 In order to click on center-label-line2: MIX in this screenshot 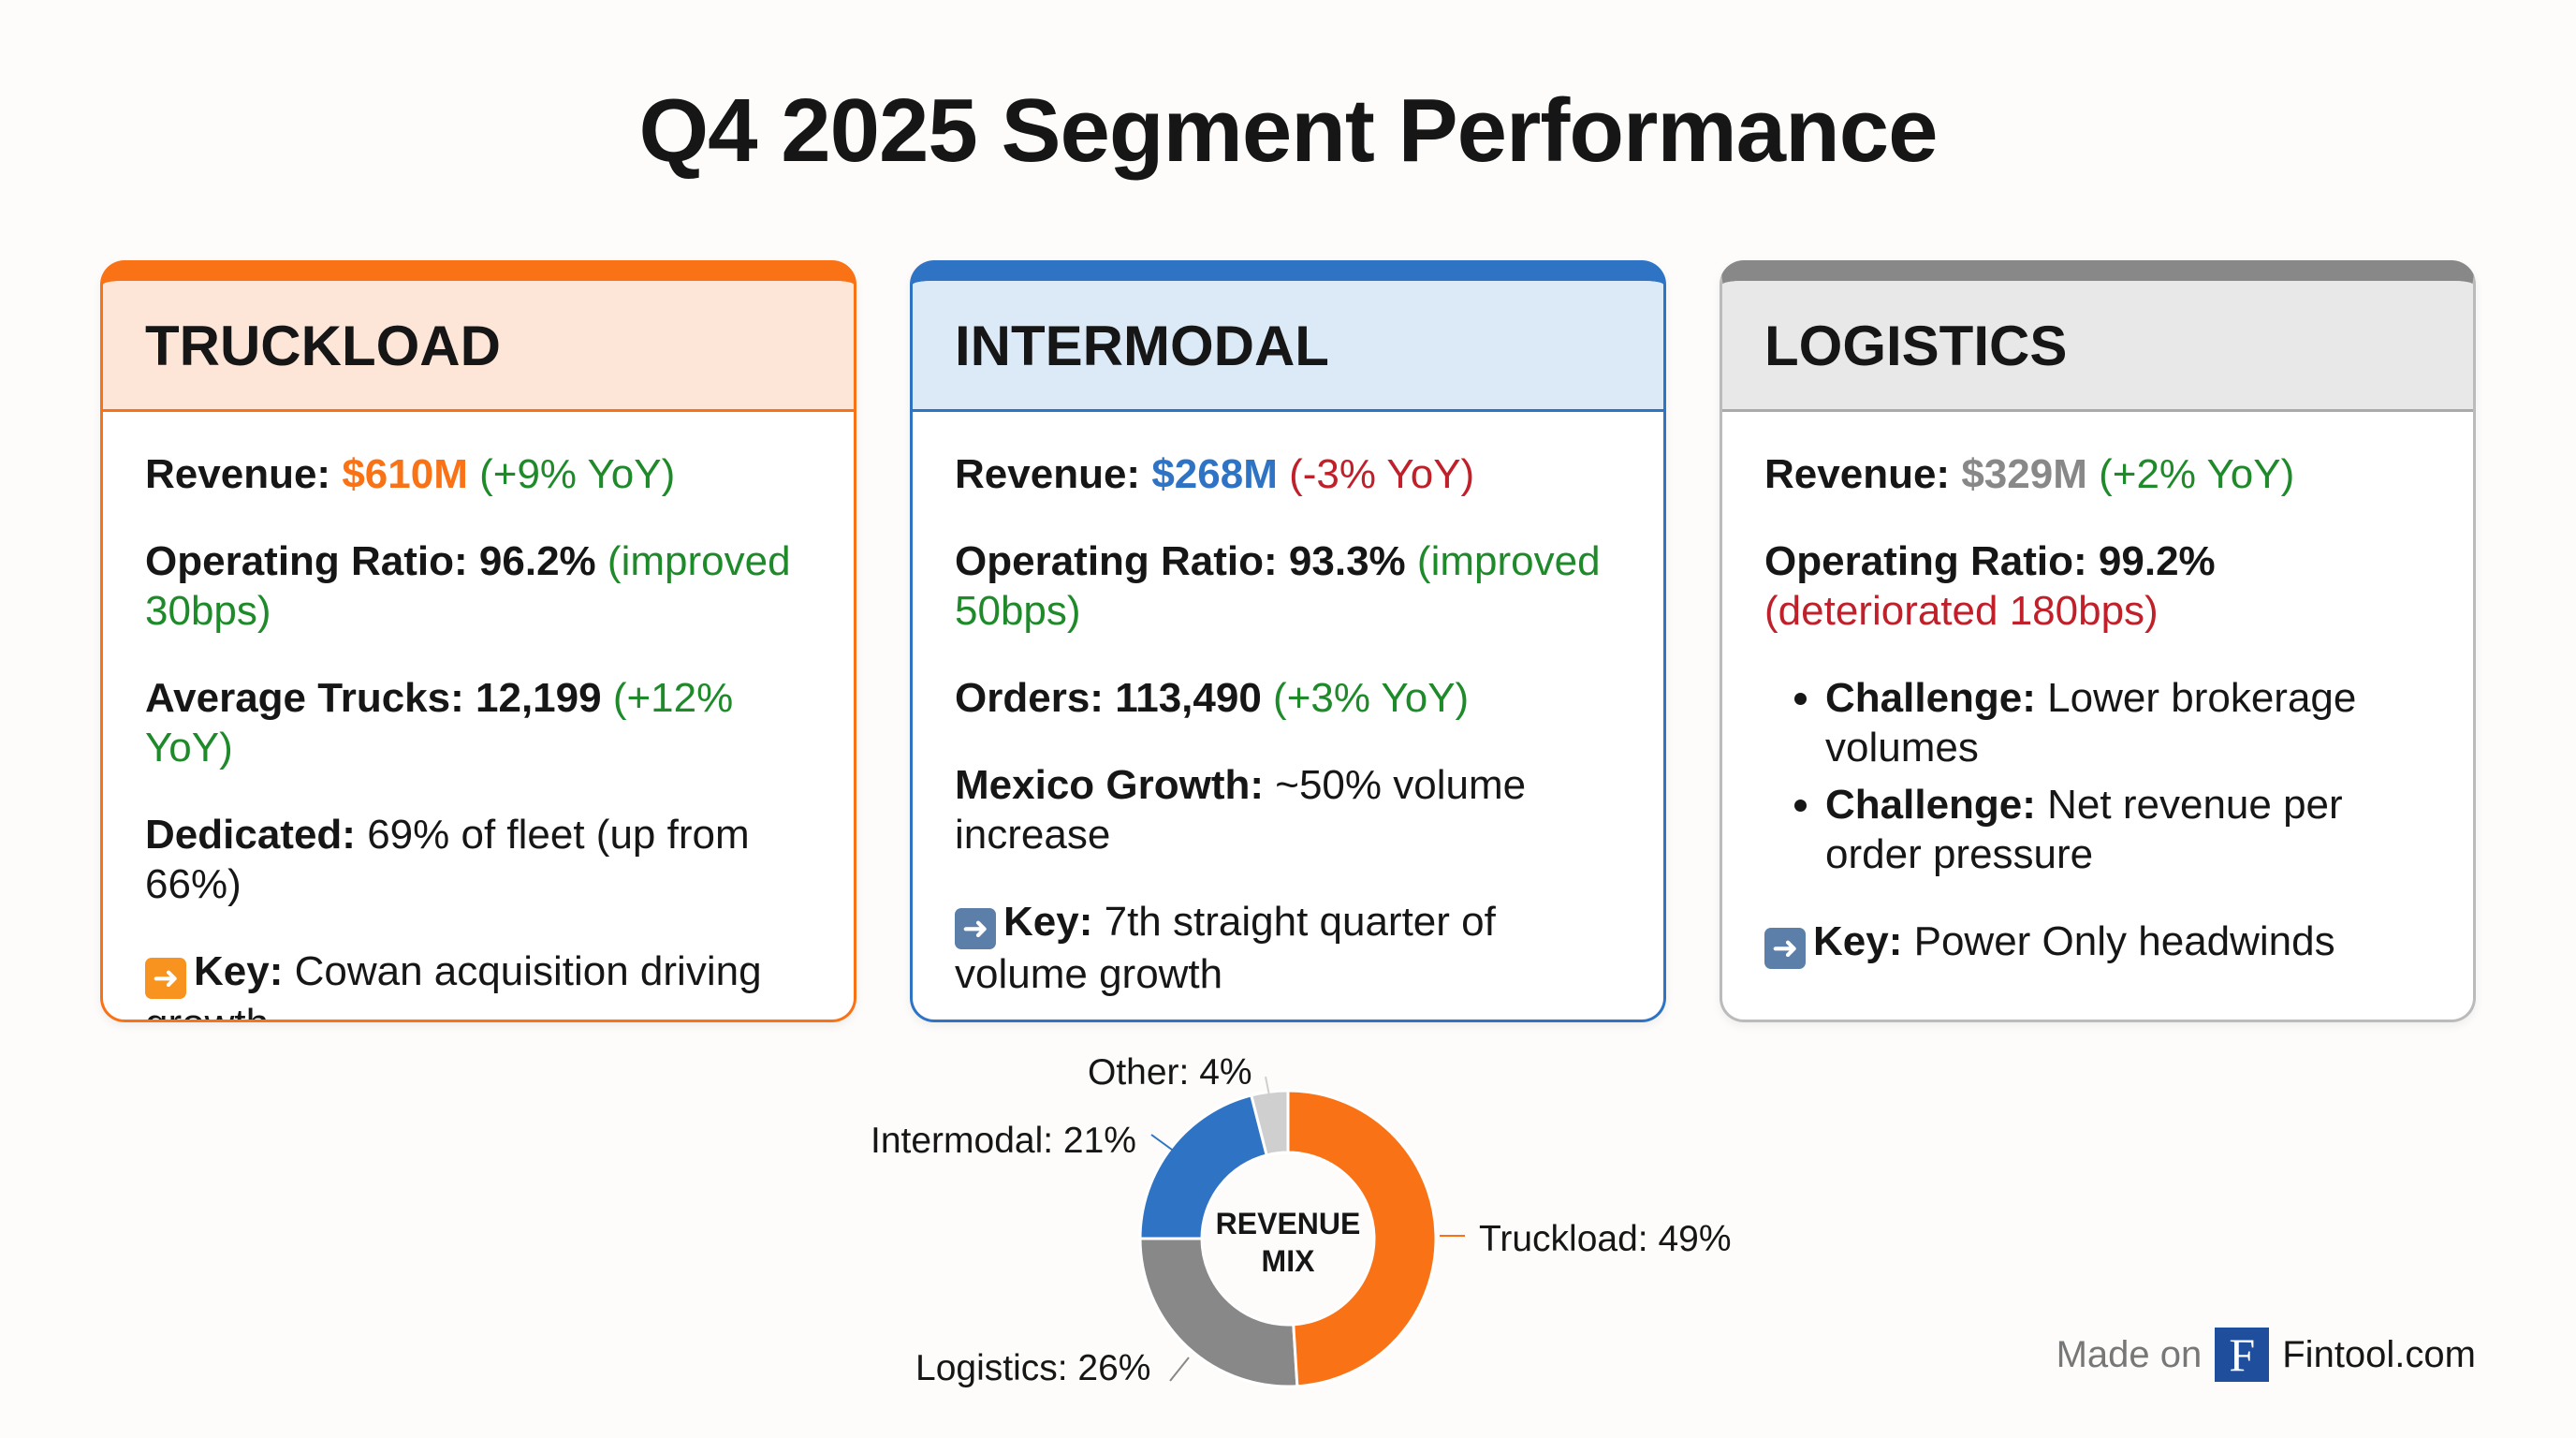, I will do `click(1289, 1261)`.